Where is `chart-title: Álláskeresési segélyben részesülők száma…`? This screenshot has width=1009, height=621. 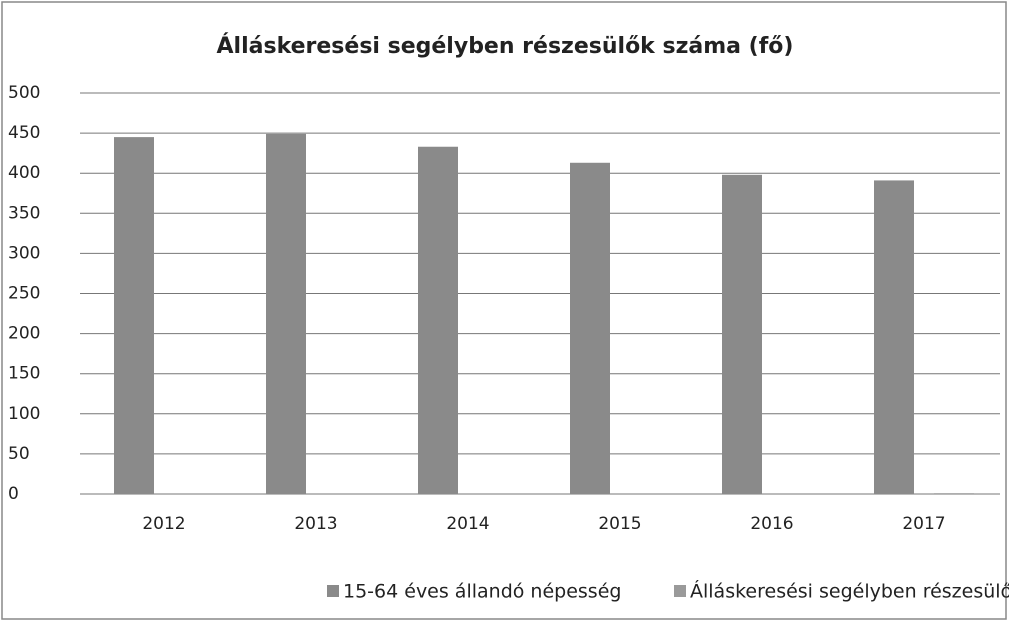 chart-title: Álláskeresési segélyben részesülők száma… is located at coordinates (505, 46).